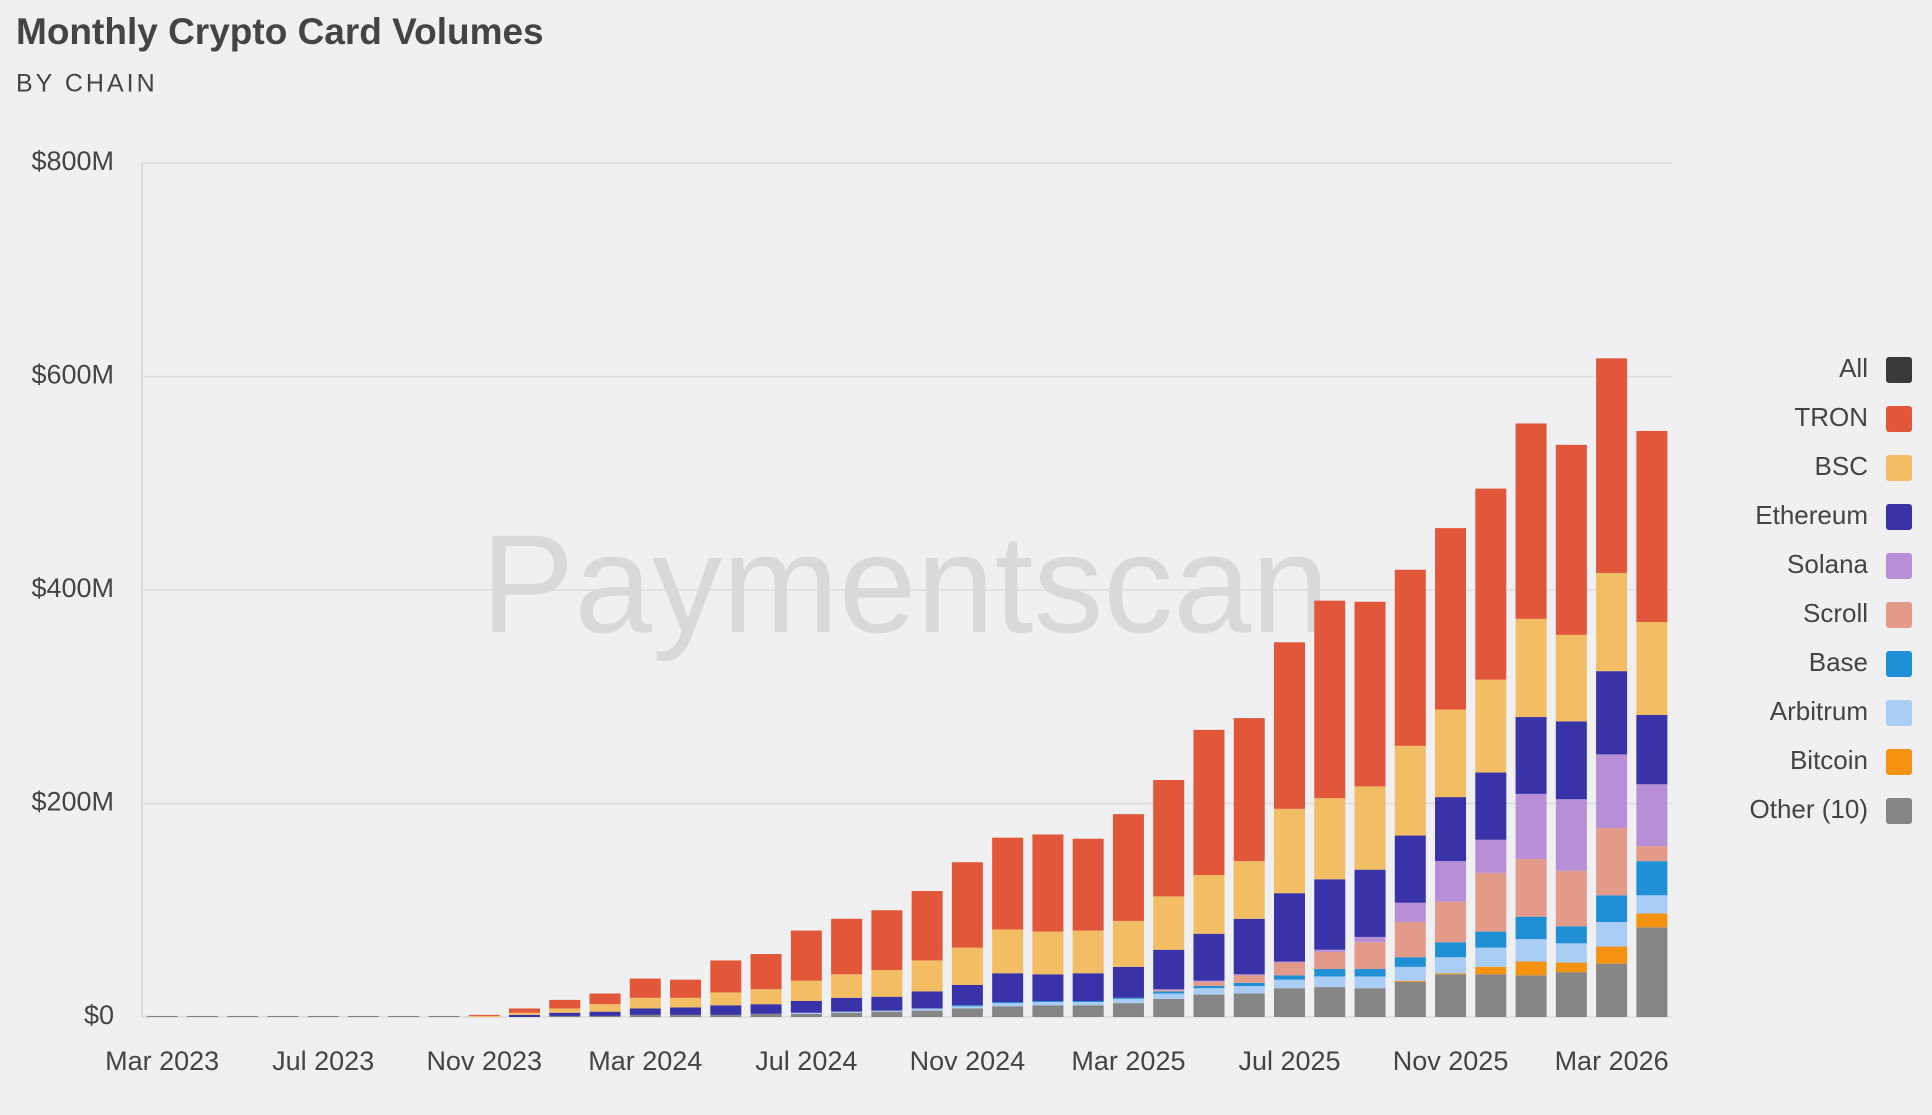 The image size is (1932, 1115). Describe the element at coordinates (162, 1061) in the screenshot. I see `x-tick-label: Mar 2023` at that location.